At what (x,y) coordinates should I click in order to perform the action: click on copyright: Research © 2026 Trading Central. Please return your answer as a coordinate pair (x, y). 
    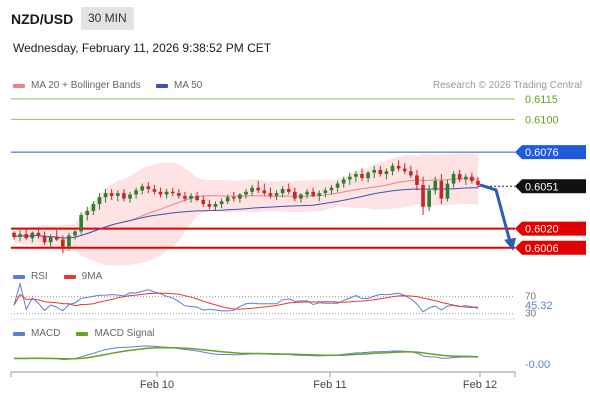
    Looking at the image, I should click on (507, 85).